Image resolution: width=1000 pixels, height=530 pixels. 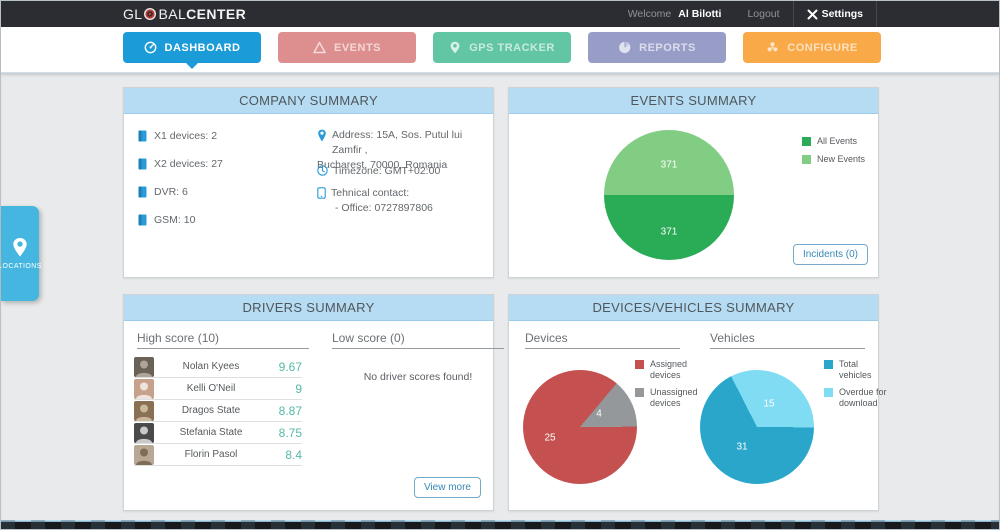 What do you see at coordinates (184, 14) in the screenshot?
I see `brand-logo: GL BAL CENTER` at bounding box center [184, 14].